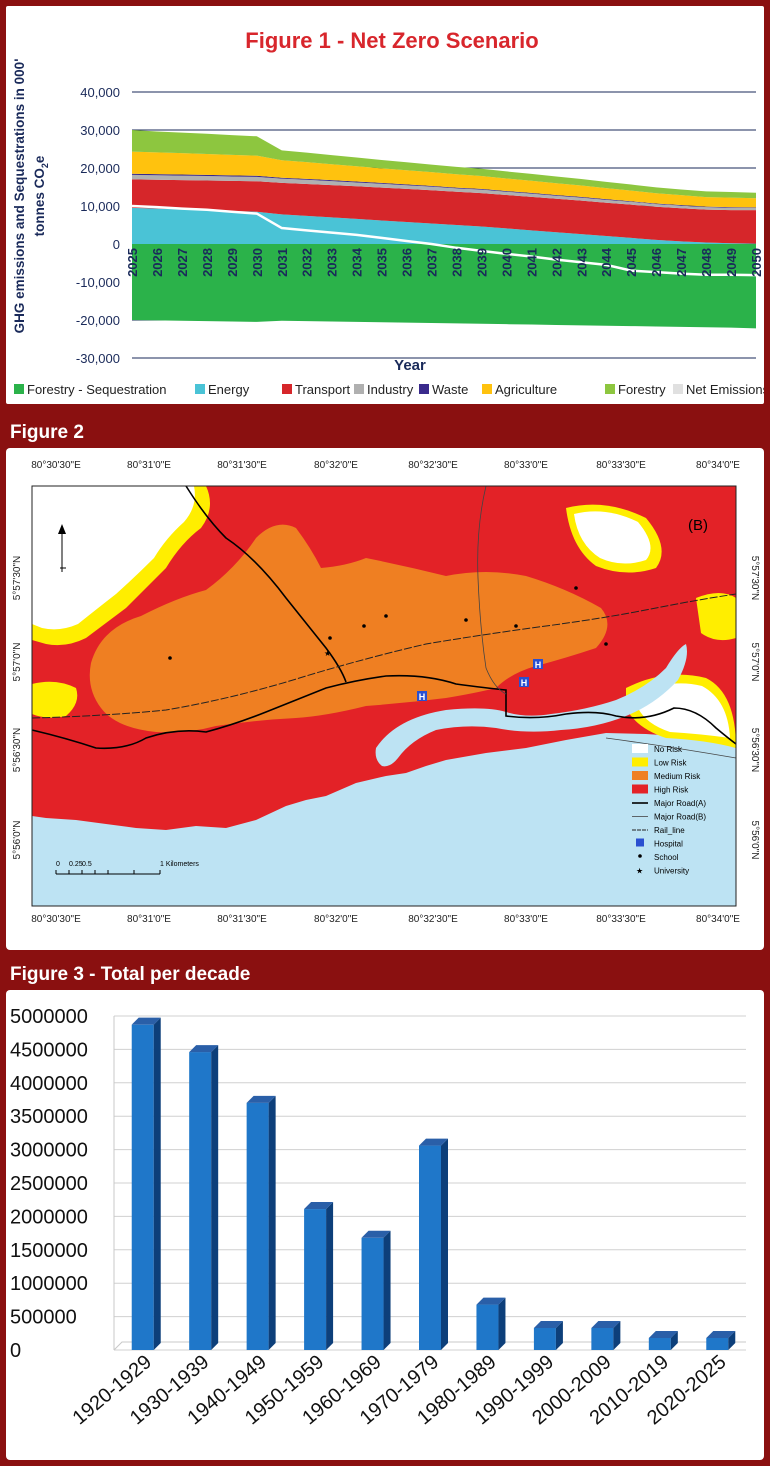 The width and height of the screenshot is (770, 1466). I want to click on x-tick-label: 2032, so click(307, 262).